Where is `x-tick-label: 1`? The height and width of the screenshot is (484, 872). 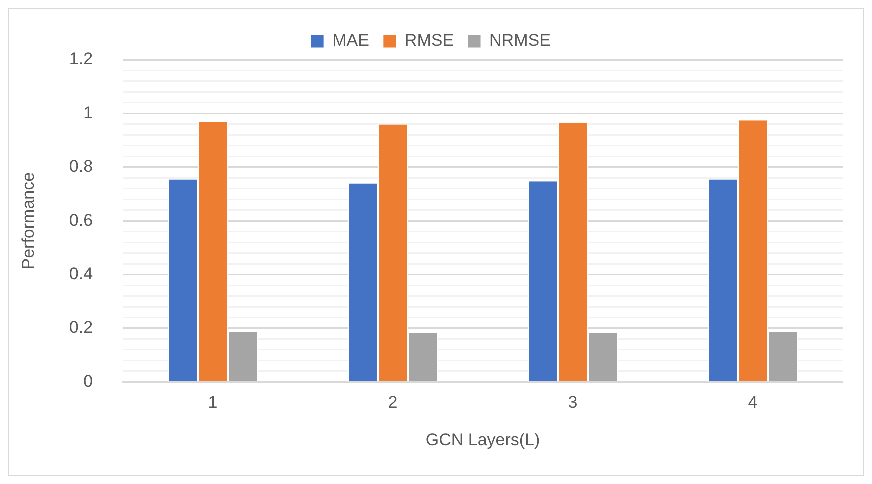 x-tick-label: 1 is located at coordinates (213, 402).